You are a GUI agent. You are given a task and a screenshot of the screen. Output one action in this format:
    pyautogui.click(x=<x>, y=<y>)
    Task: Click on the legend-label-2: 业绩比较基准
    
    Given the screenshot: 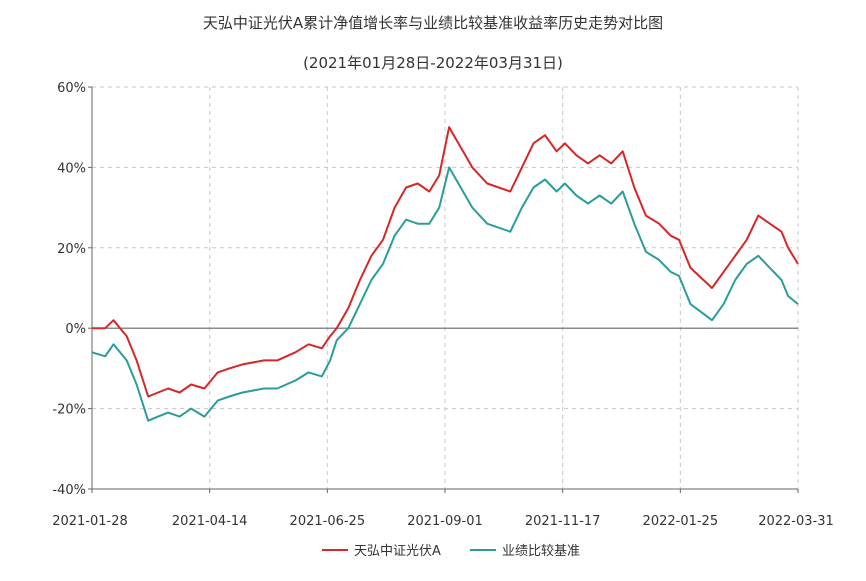 What is the action you would take?
    pyautogui.click(x=541, y=551)
    